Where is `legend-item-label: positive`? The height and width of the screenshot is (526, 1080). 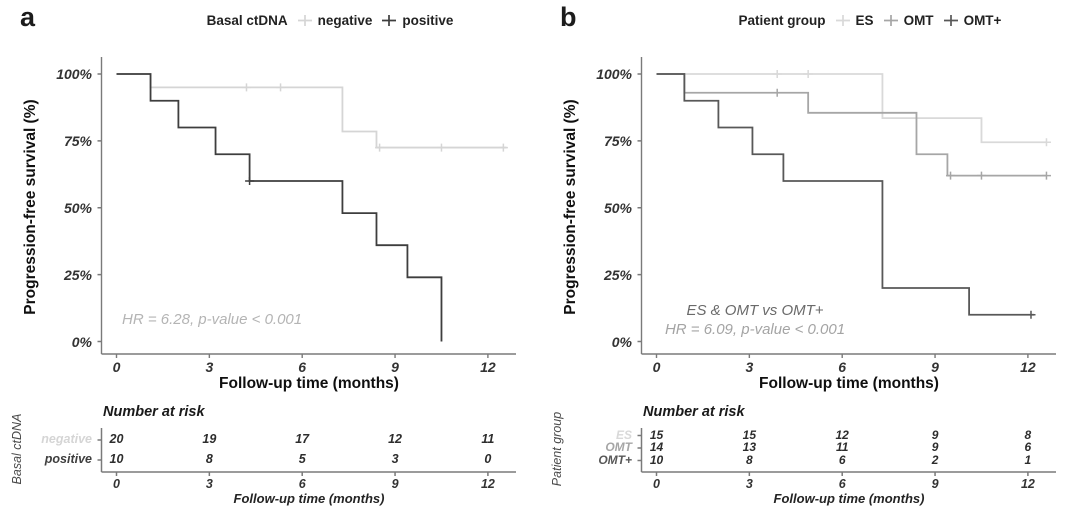
legend-item-label: positive is located at coordinates (428, 20).